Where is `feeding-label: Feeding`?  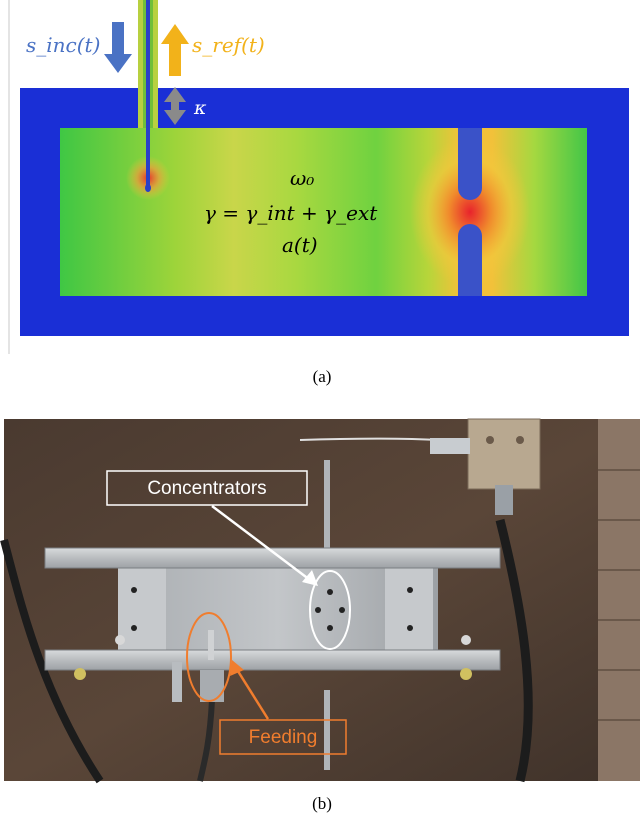 feeding-label: Feeding is located at coordinates (283, 737).